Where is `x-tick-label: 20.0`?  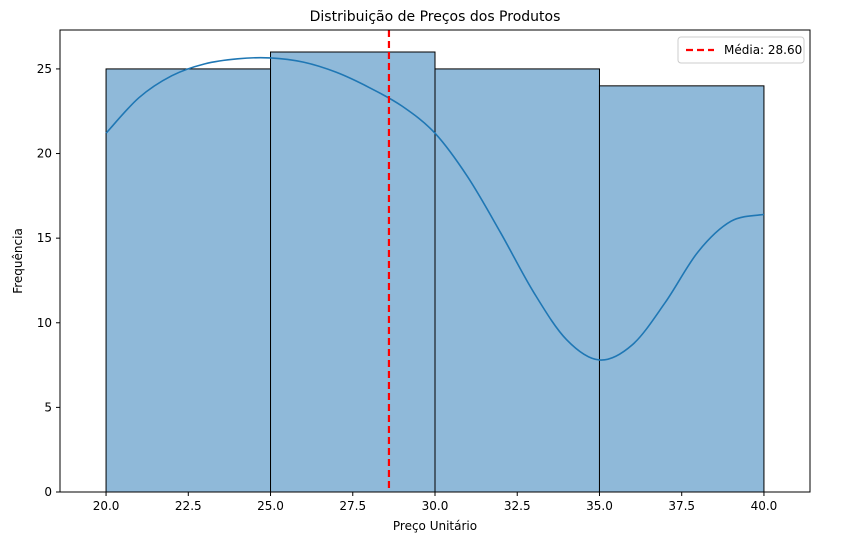
x-tick-label: 20.0 is located at coordinates (106, 506).